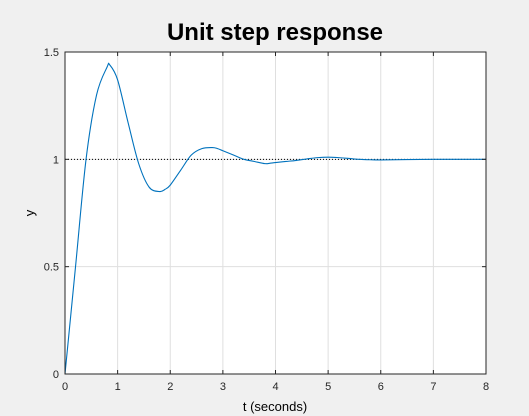  Describe the element at coordinates (51, 214) in the screenshot. I see `y-tick-labels: 0 0.5 1 1.5` at that location.